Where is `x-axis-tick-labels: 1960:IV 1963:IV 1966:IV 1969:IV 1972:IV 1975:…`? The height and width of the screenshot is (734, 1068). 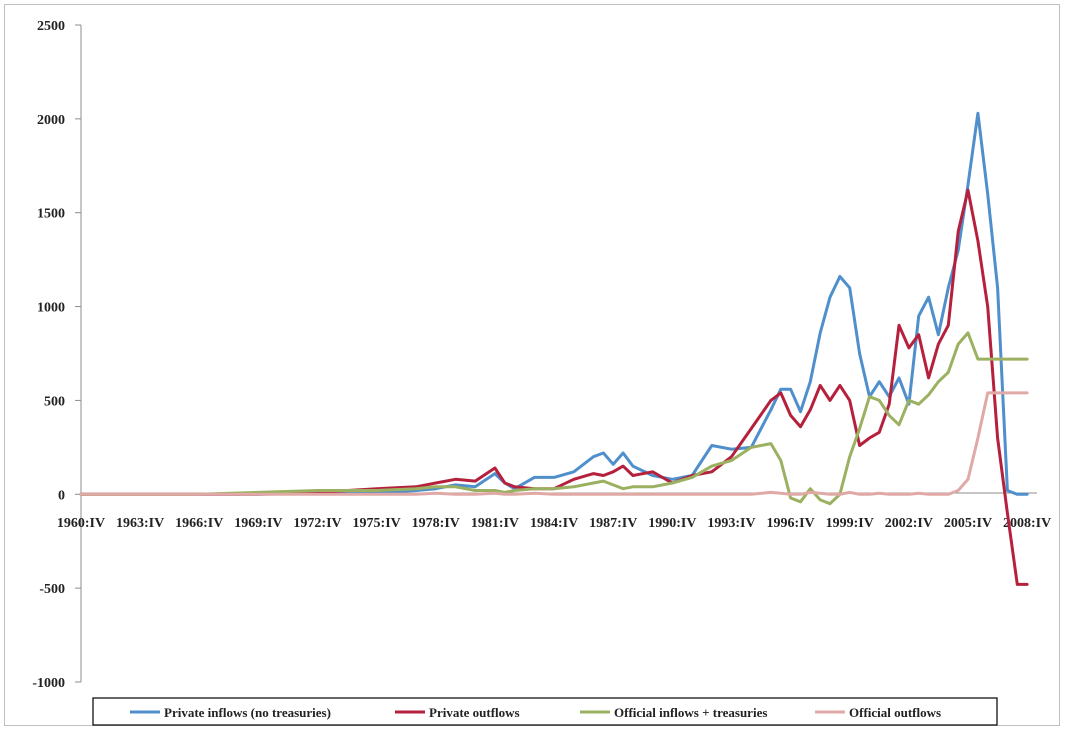 x-axis-tick-labels: 1960:IV 1963:IV 1966:IV 1969:IV 1972:IV 1975:… is located at coordinates (554, 523).